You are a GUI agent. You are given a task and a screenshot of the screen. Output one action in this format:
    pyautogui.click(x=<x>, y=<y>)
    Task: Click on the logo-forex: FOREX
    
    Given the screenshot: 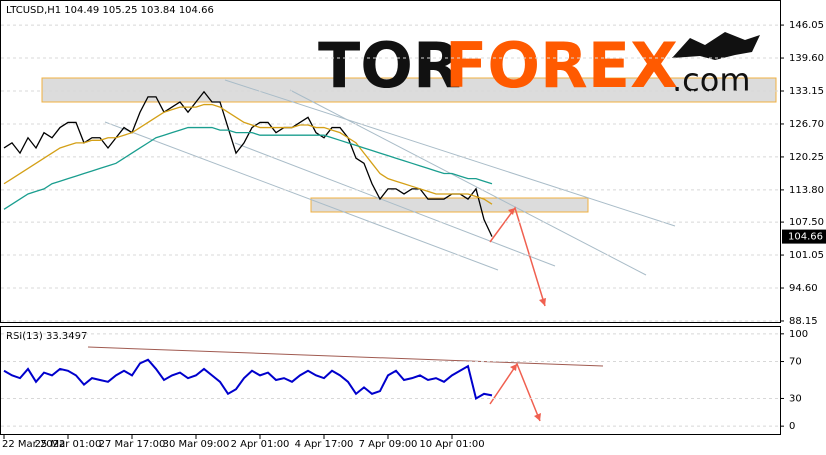 What is the action you would take?
    pyautogui.click(x=561, y=65)
    